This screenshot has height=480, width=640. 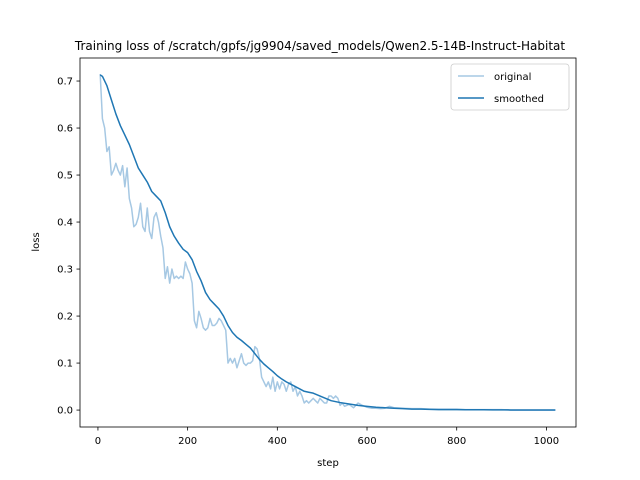 I want to click on x-tick-label: 1000, so click(x=546, y=441).